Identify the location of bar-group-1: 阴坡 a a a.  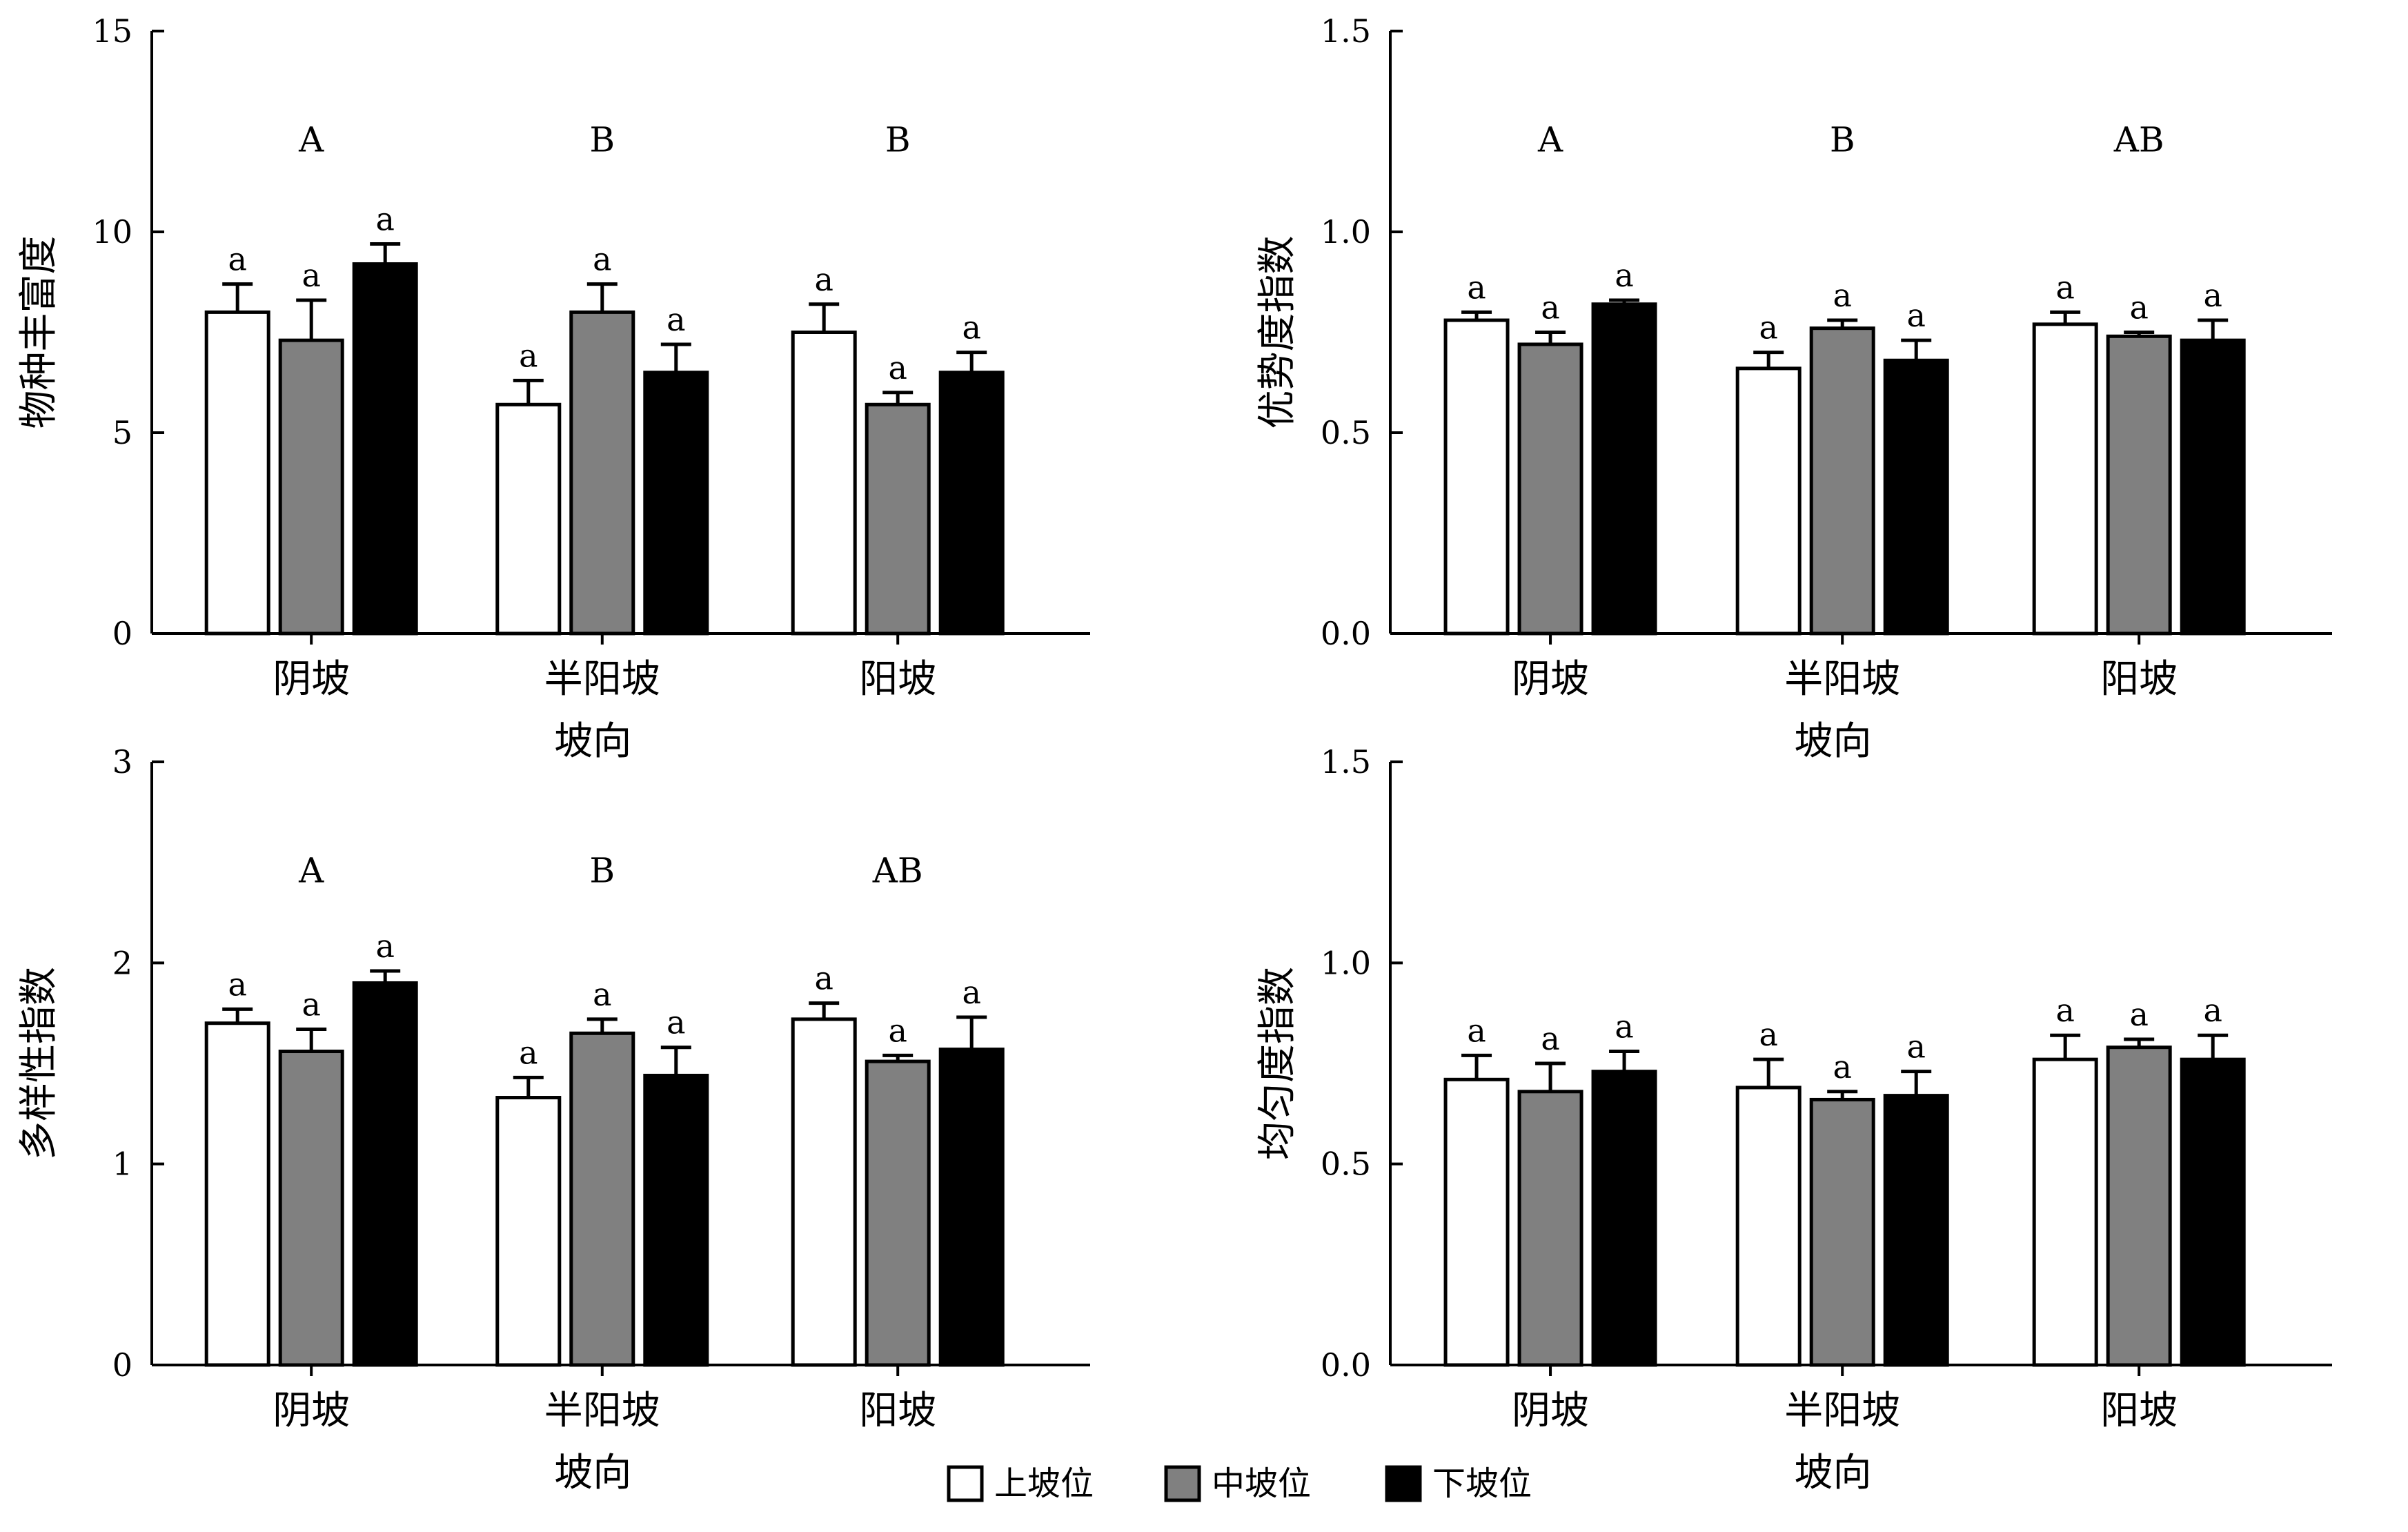
(1550, 1220).